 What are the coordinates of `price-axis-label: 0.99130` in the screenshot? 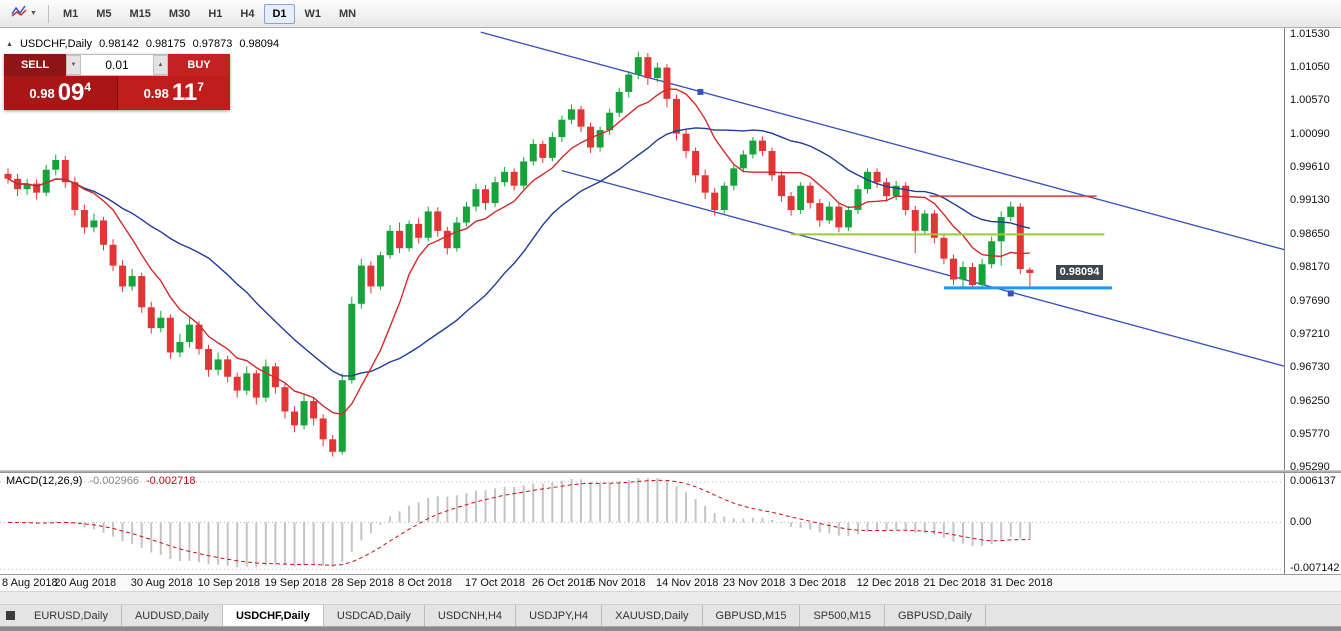 It's located at (1310, 200).